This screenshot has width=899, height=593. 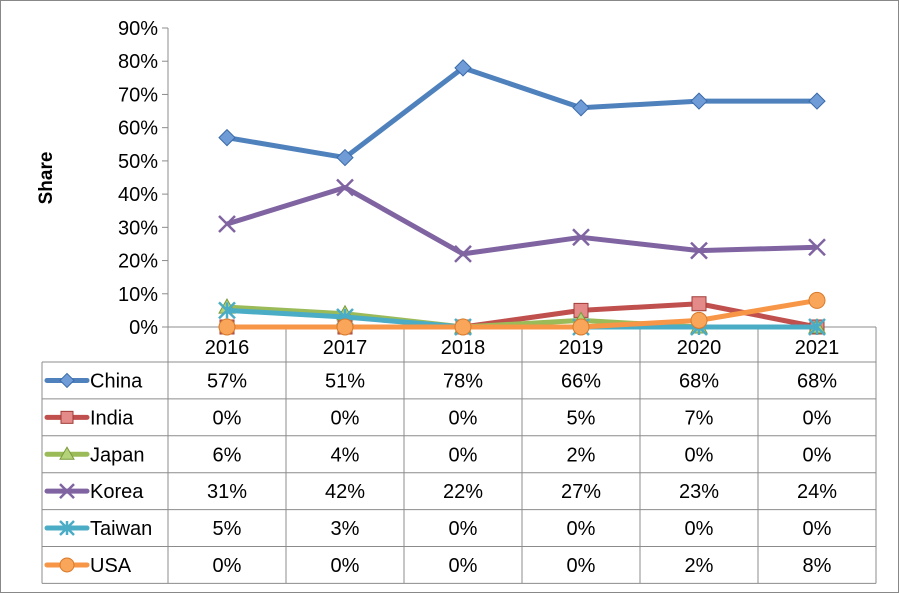 I want to click on table-cell-value: 6%, so click(x=227, y=455).